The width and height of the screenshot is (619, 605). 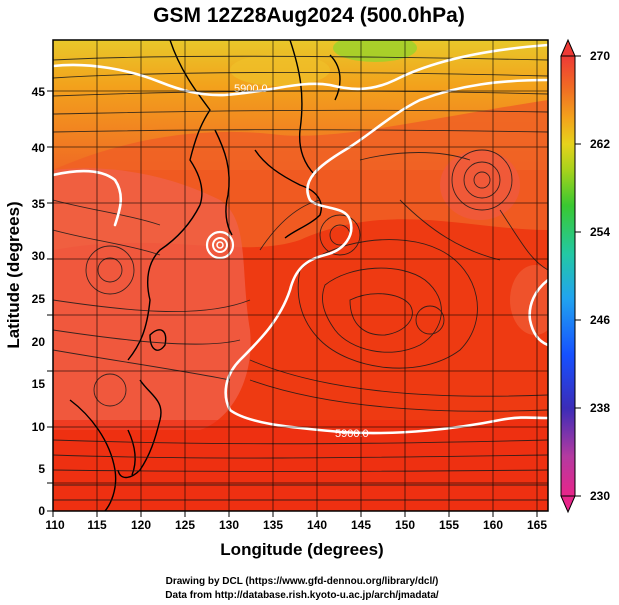 I want to click on colorbar-tick-label: 230, so click(x=600, y=496).